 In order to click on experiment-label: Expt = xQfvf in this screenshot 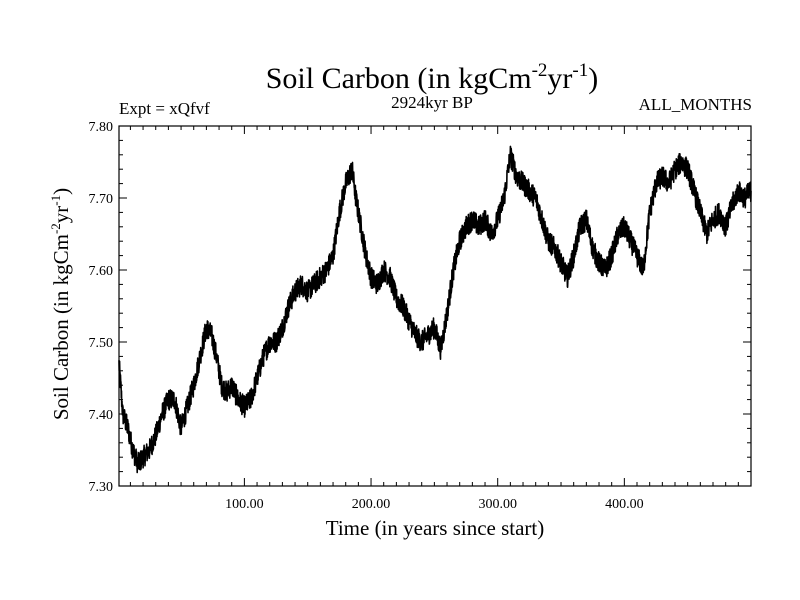, I will do `click(164, 108)`.